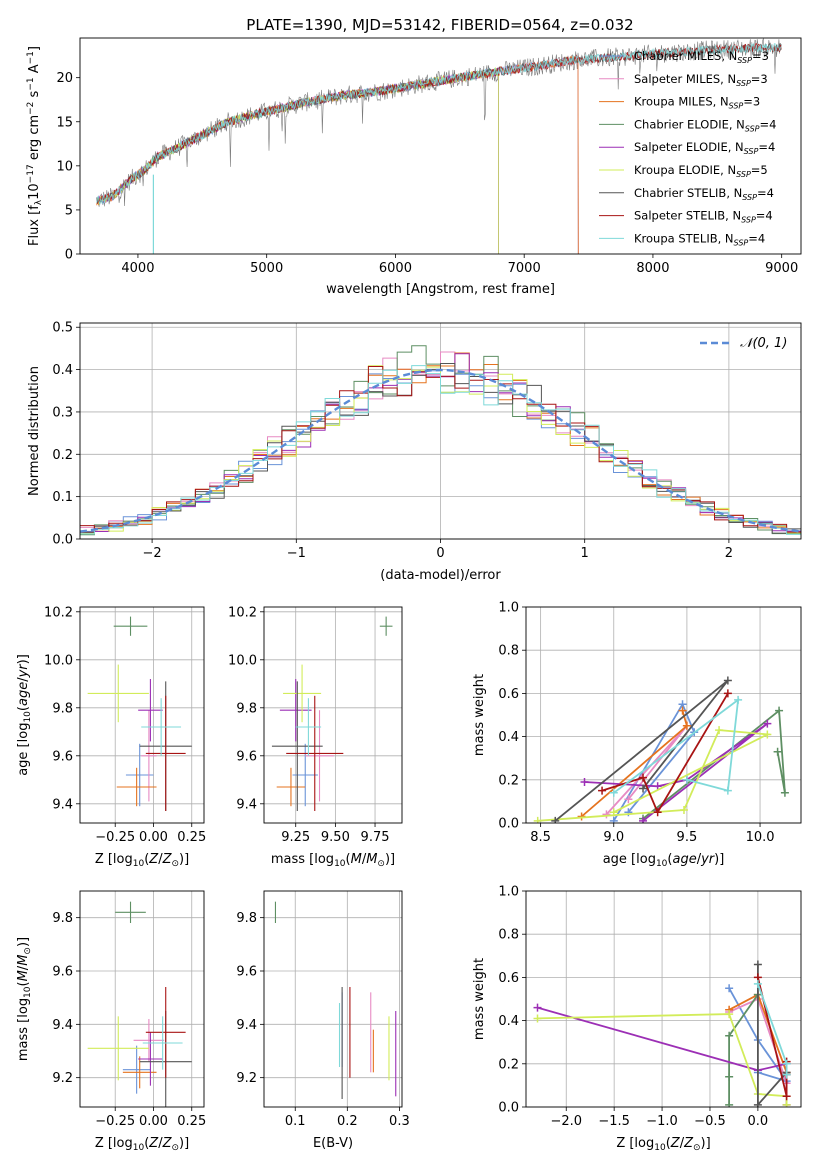 The image size is (819, 1170). Describe the element at coordinates (540, 837) in the screenshot. I see `x-tick-label: 8.5` at that location.